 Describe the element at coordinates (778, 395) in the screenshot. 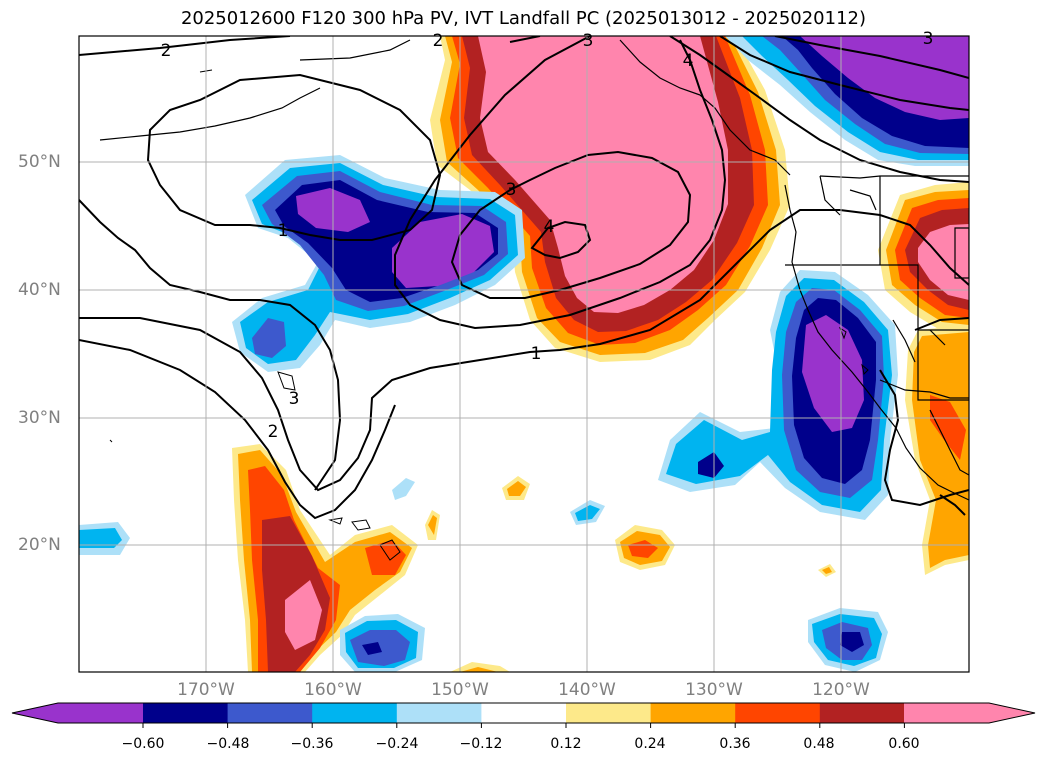

I see `negative-anomaly-baja-california` at that location.